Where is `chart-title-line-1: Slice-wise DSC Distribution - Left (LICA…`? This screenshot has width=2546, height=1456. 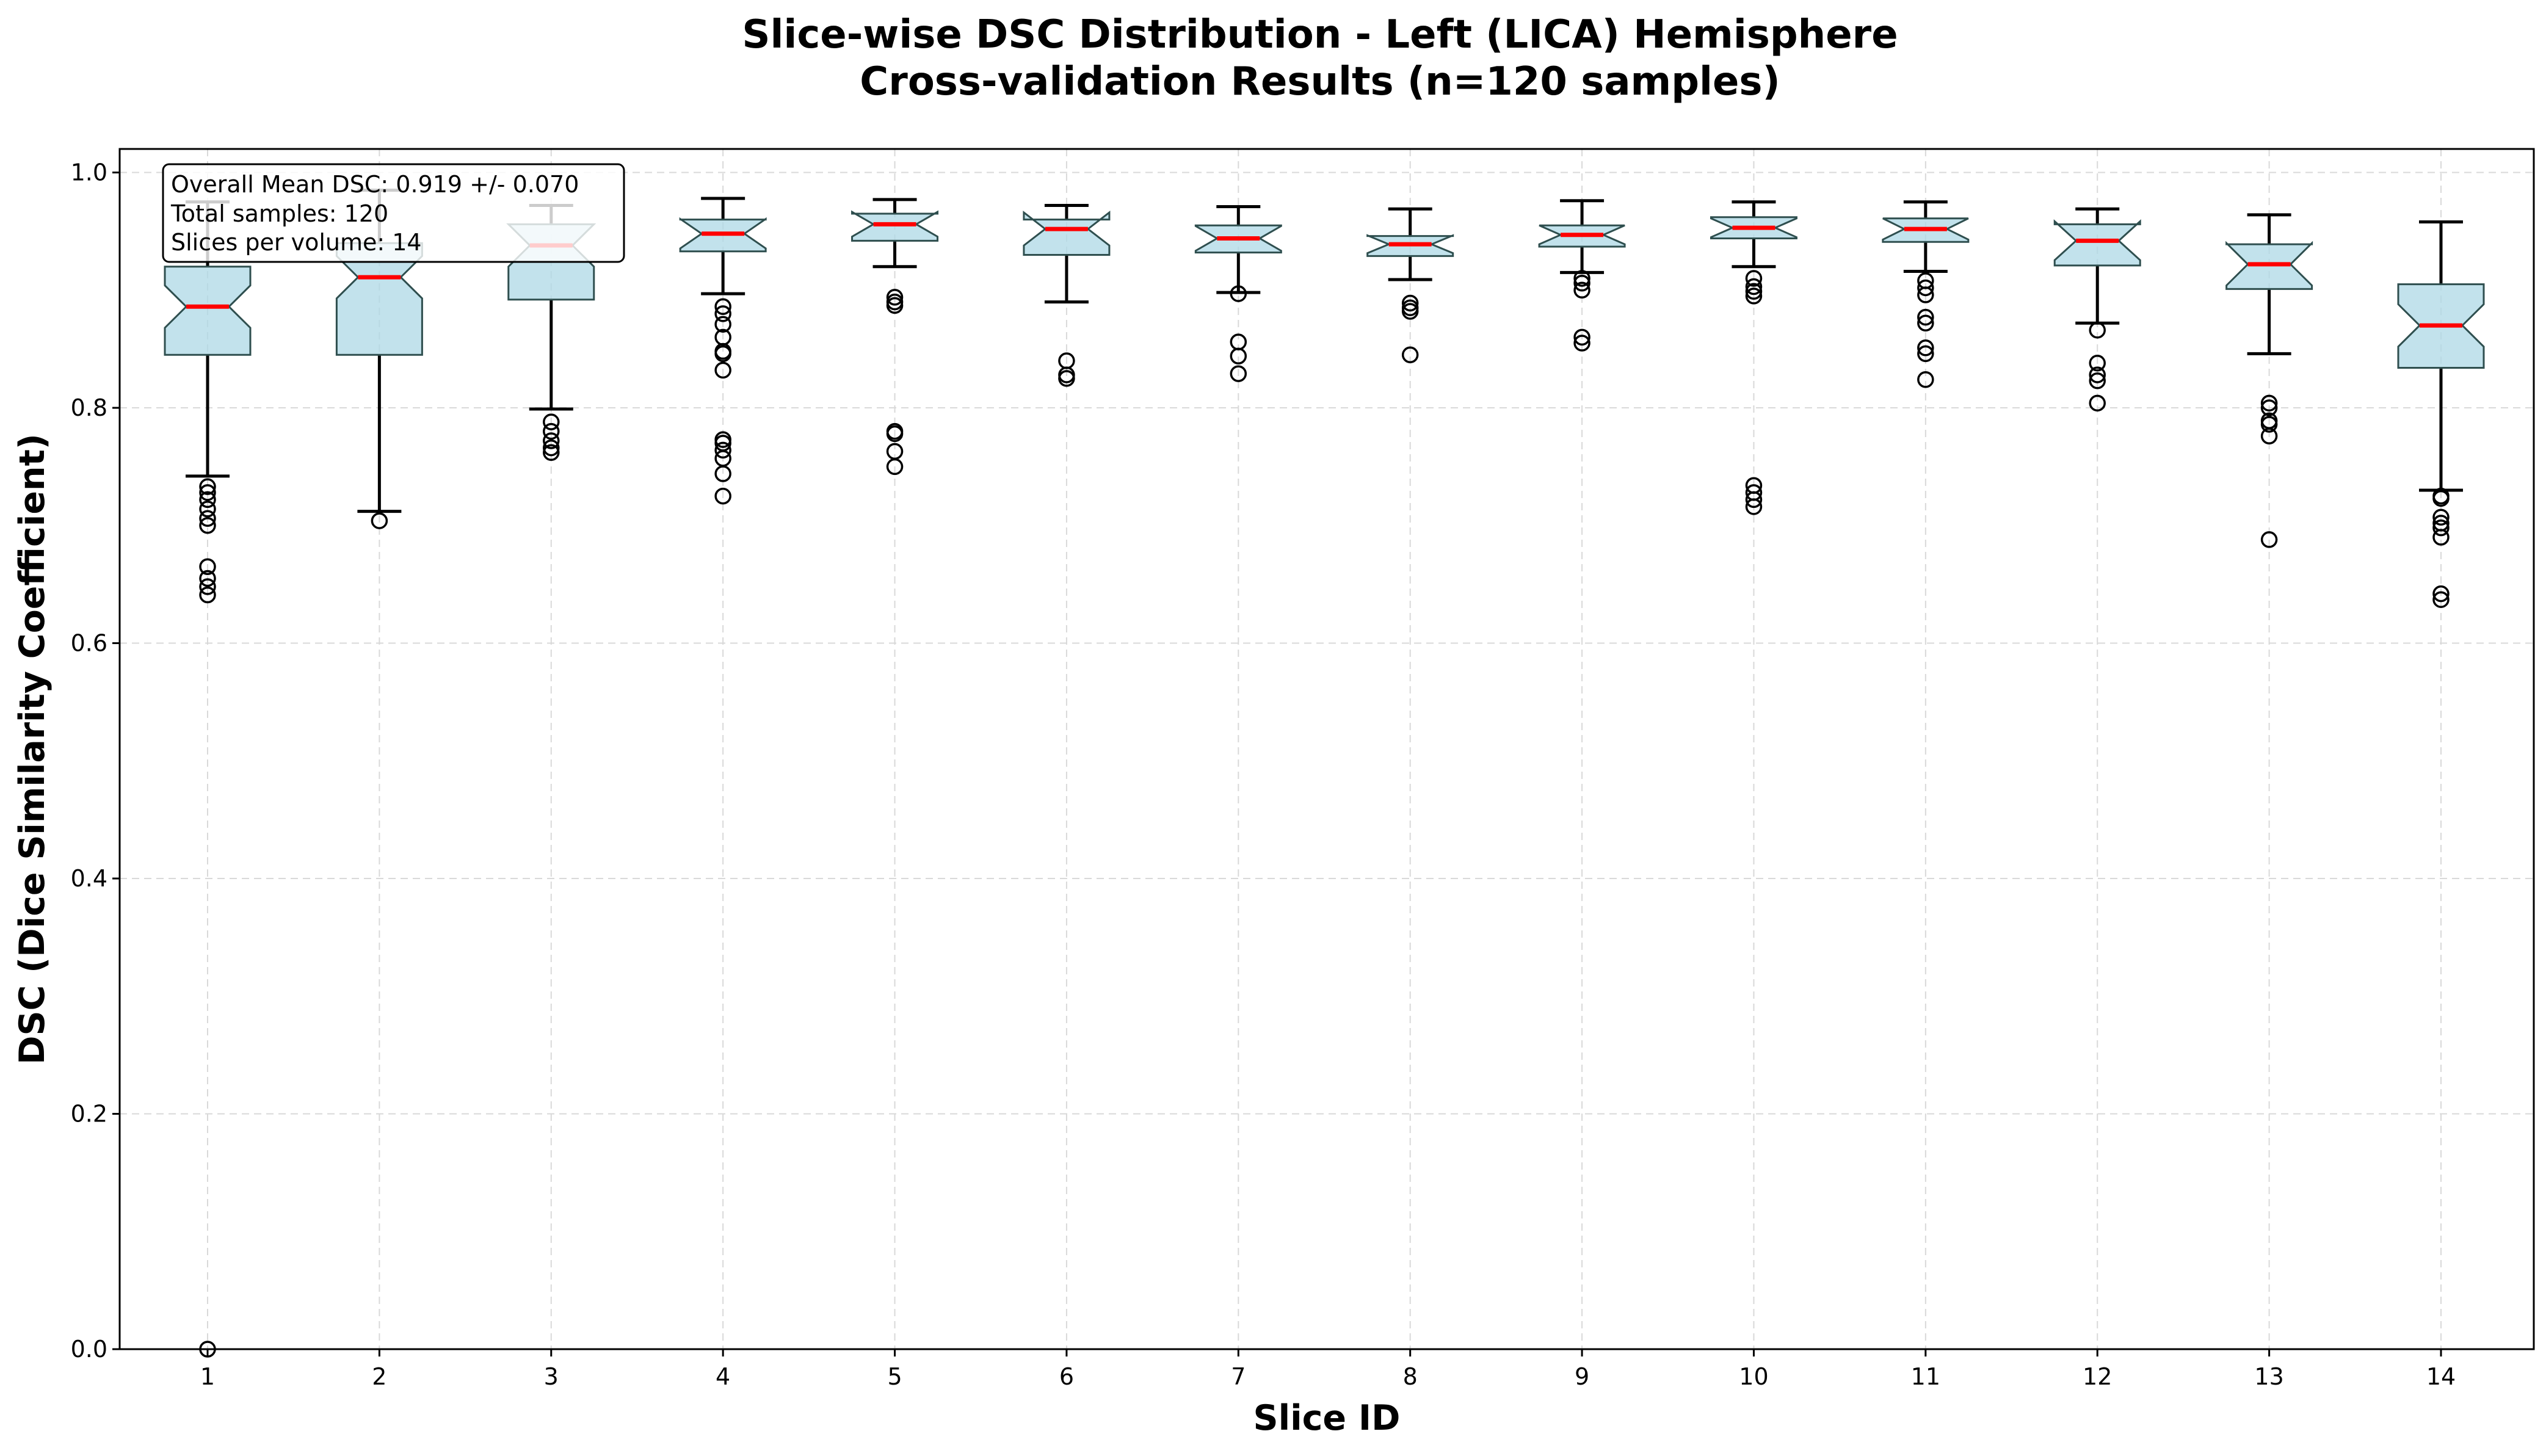
chart-title-line-1: Slice-wise DSC Distribution - Left (LICA… is located at coordinates (1320, 34).